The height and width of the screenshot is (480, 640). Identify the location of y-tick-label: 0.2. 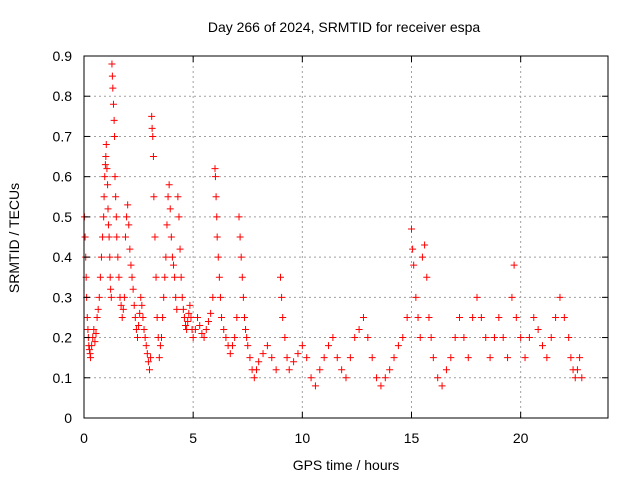
(63, 338).